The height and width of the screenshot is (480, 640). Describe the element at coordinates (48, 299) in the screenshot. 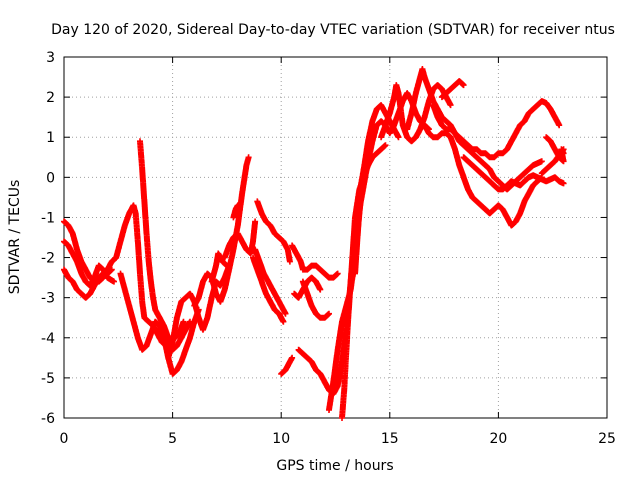

I see `y-tick-label: -3` at that location.